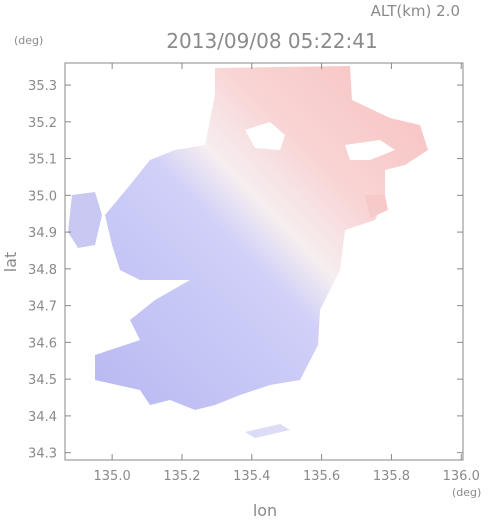 This screenshot has height=525, width=491. Describe the element at coordinates (251, 476) in the screenshot. I see `x-tick-label: 135.4` at that location.